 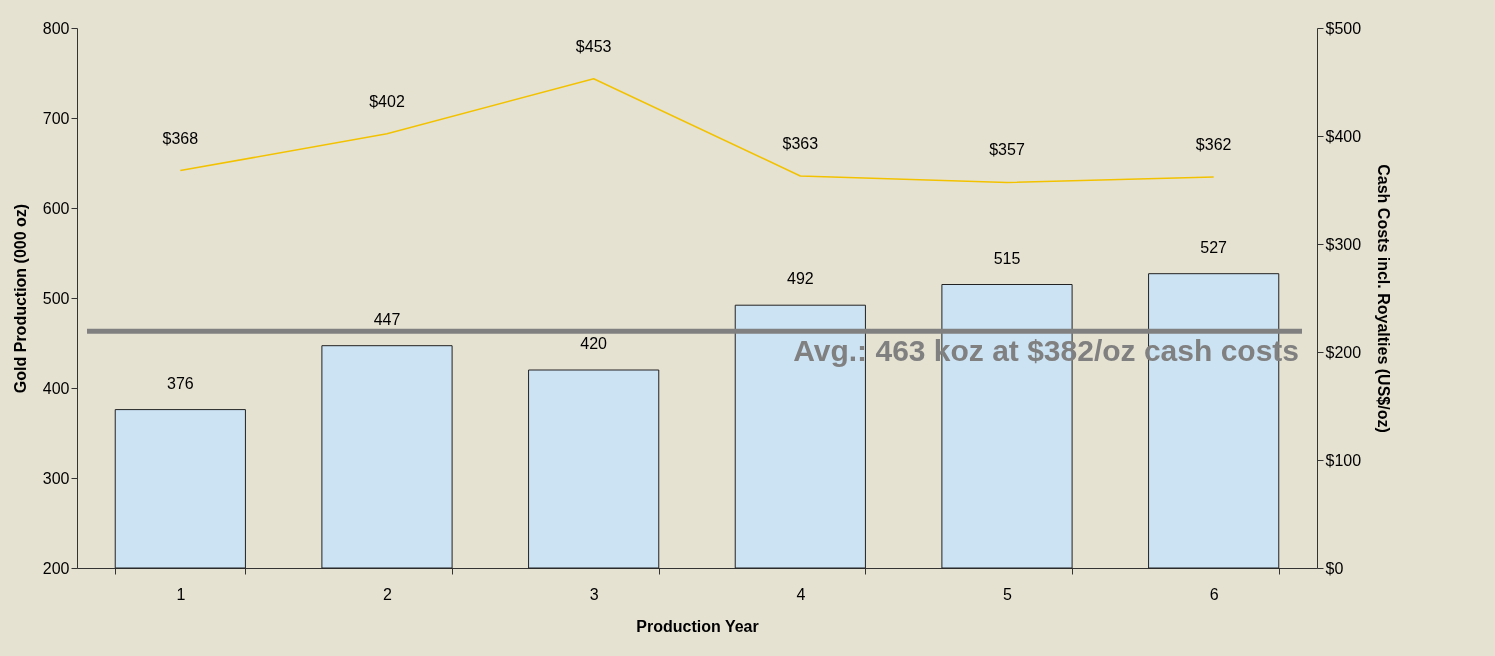 What do you see at coordinates (1384, 298) in the screenshot?
I see `y2-axis-title: Cash Costs incl. Royalties (US$/oz)` at bounding box center [1384, 298].